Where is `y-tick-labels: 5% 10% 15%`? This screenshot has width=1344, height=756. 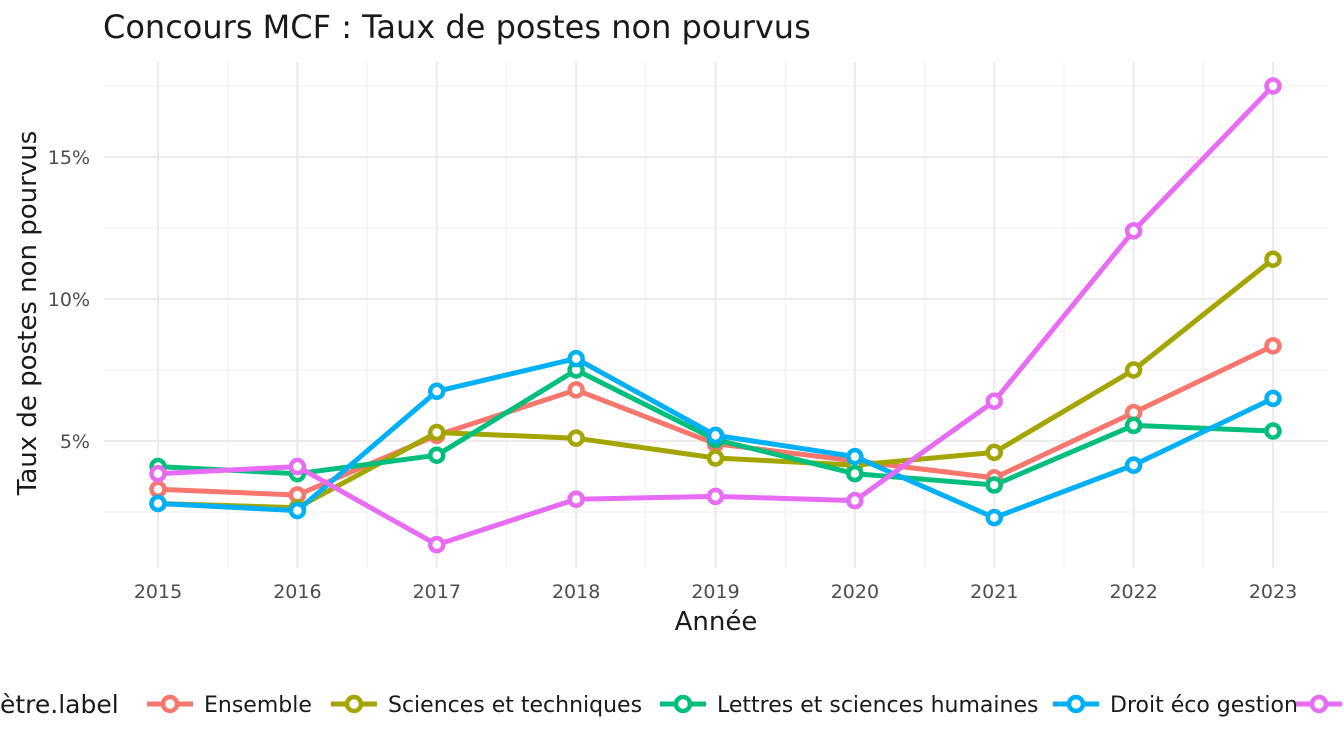
y-tick-labels: 5% 10% 15% is located at coordinates (69, 300).